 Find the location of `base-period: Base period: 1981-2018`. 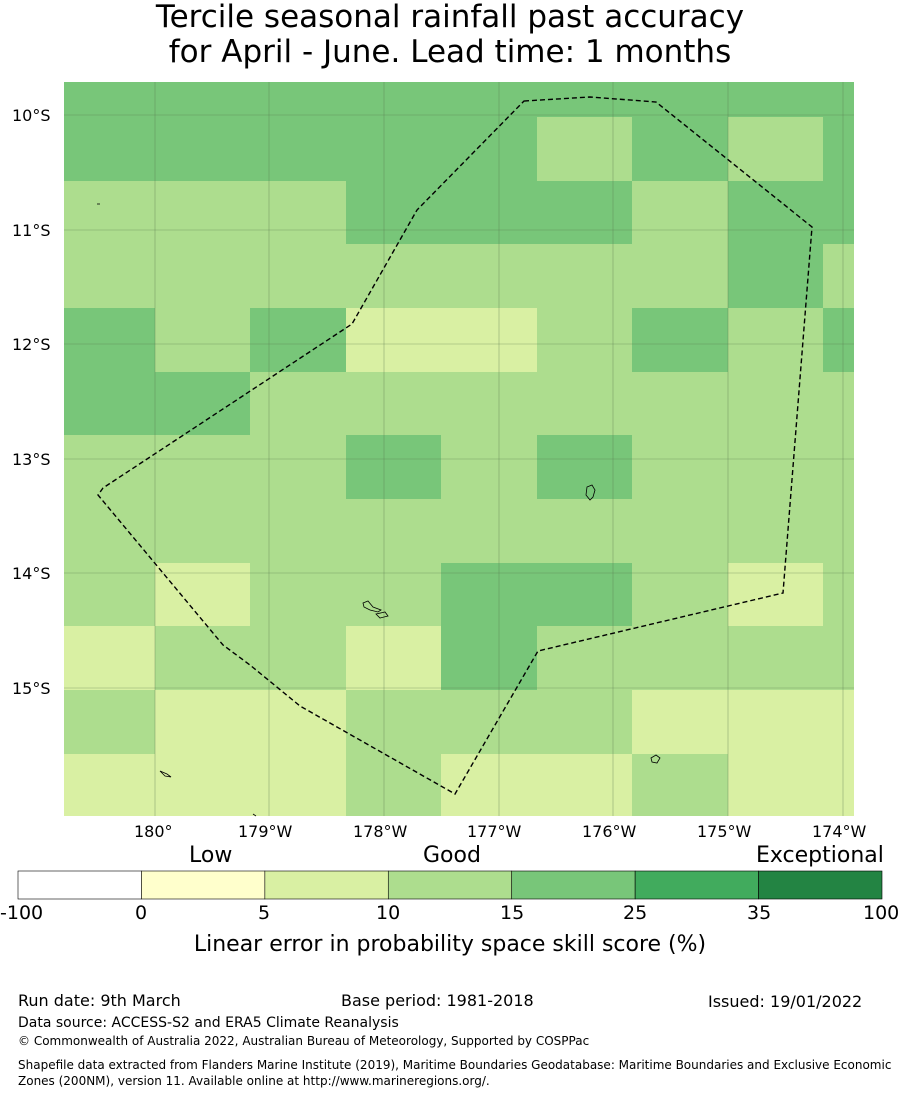

base-period: Base period: 1981-2018 is located at coordinates (437, 1000).